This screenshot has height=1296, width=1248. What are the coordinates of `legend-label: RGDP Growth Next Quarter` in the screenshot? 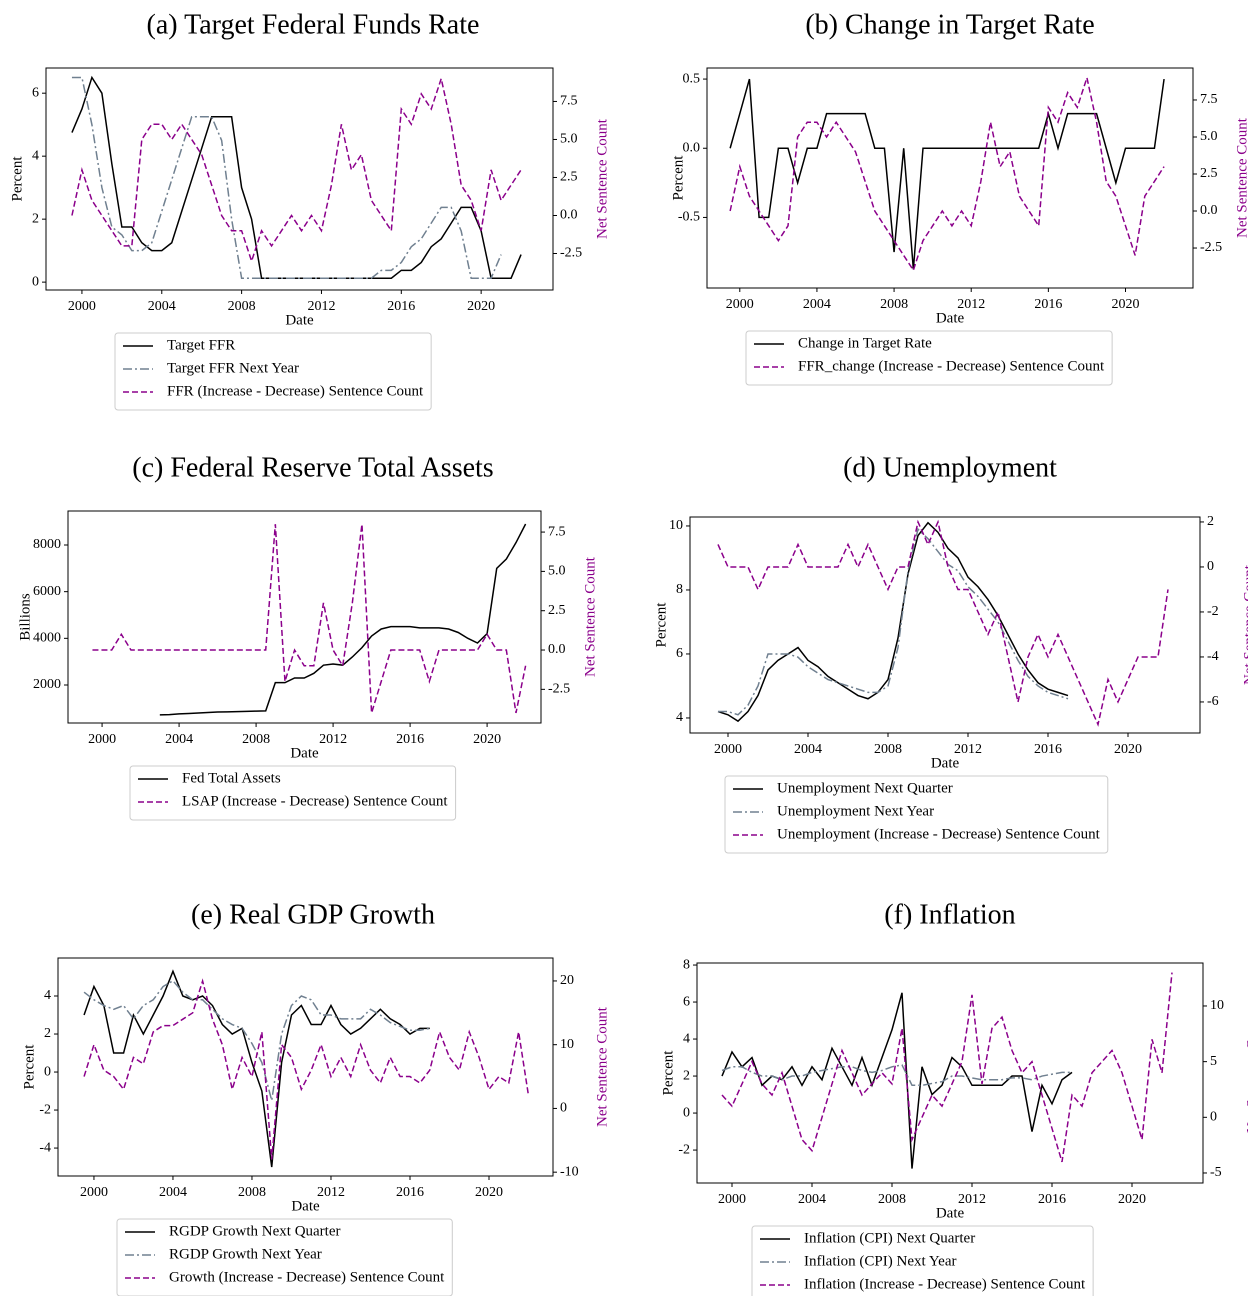 It's located at (255, 1231).